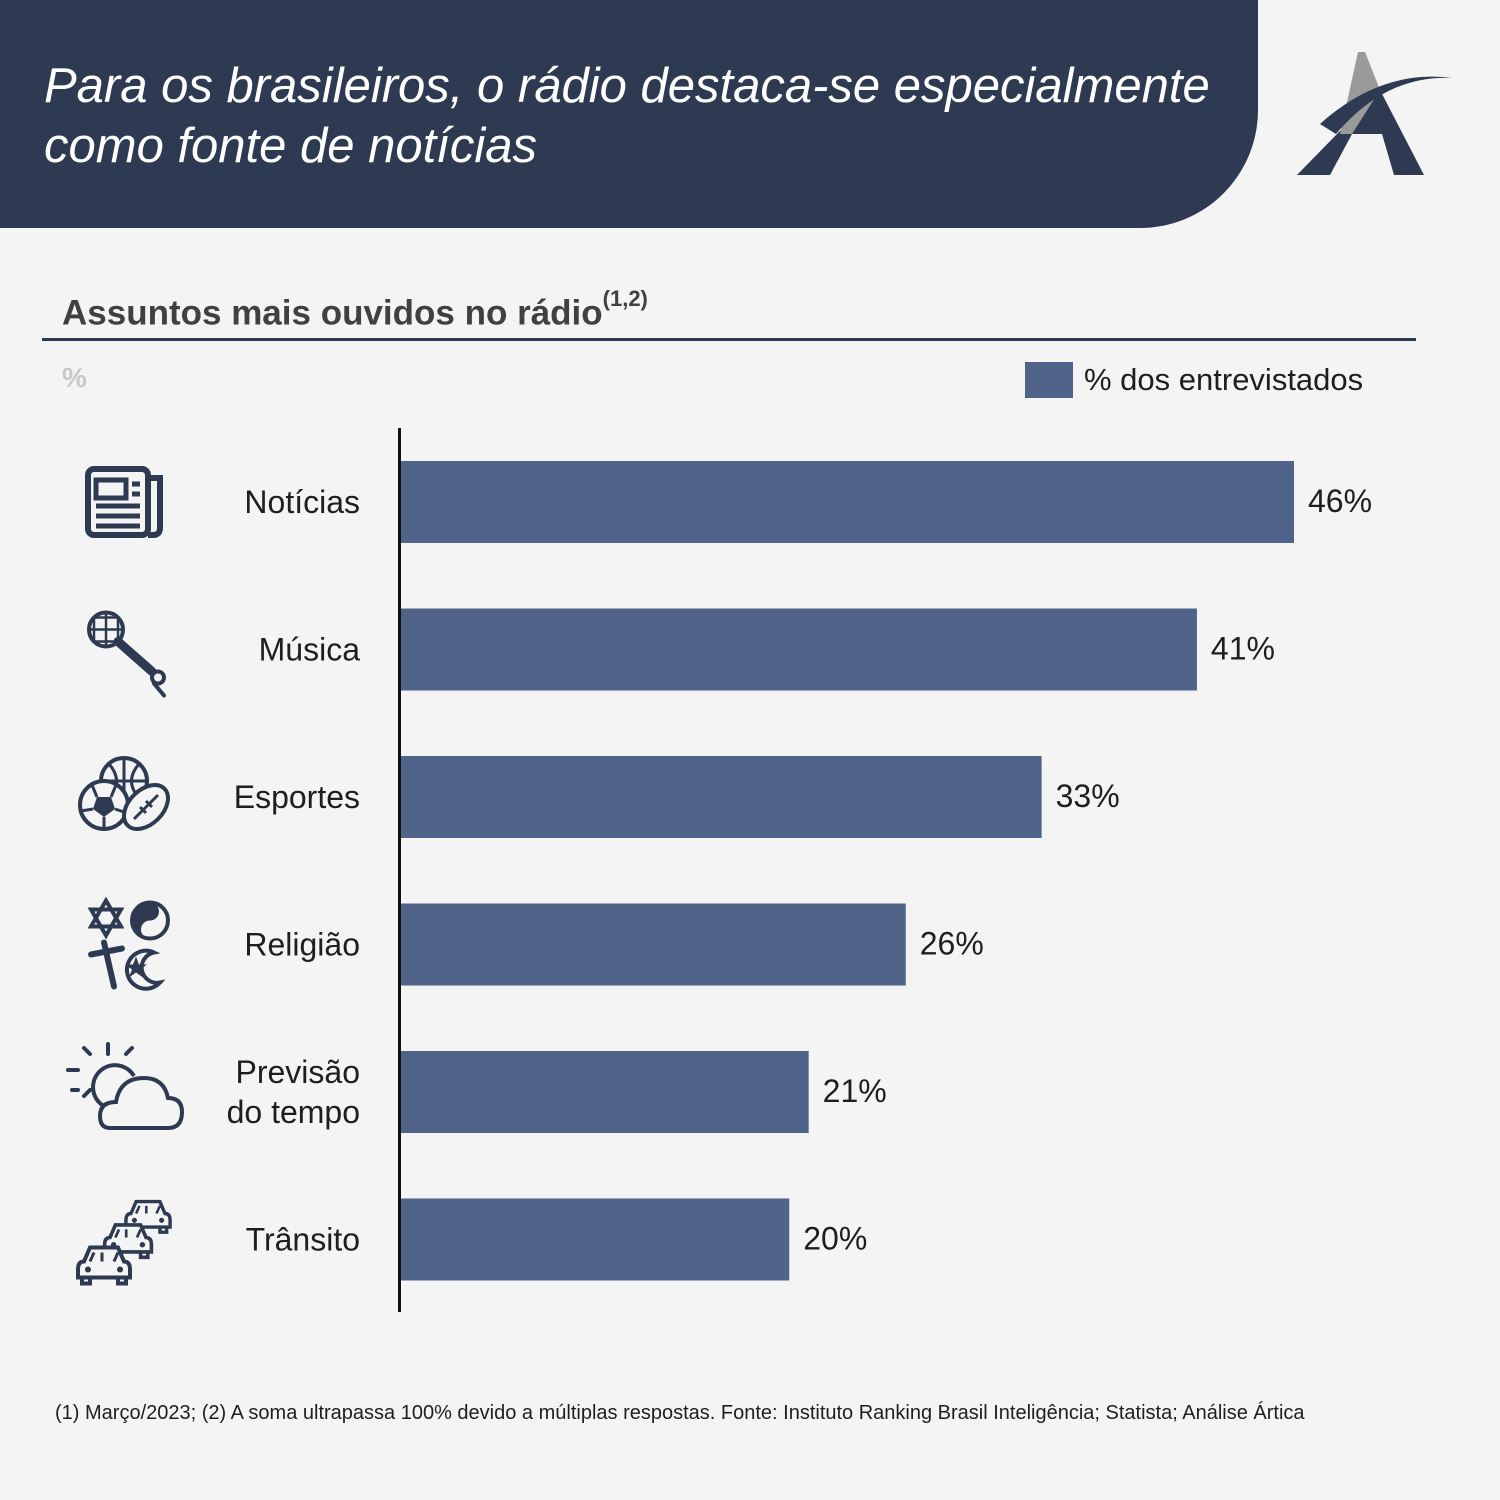 The width and height of the screenshot is (1500, 1500). Describe the element at coordinates (625, 298) in the screenshot. I see `chart-title-superscript: (1,2)` at that location.